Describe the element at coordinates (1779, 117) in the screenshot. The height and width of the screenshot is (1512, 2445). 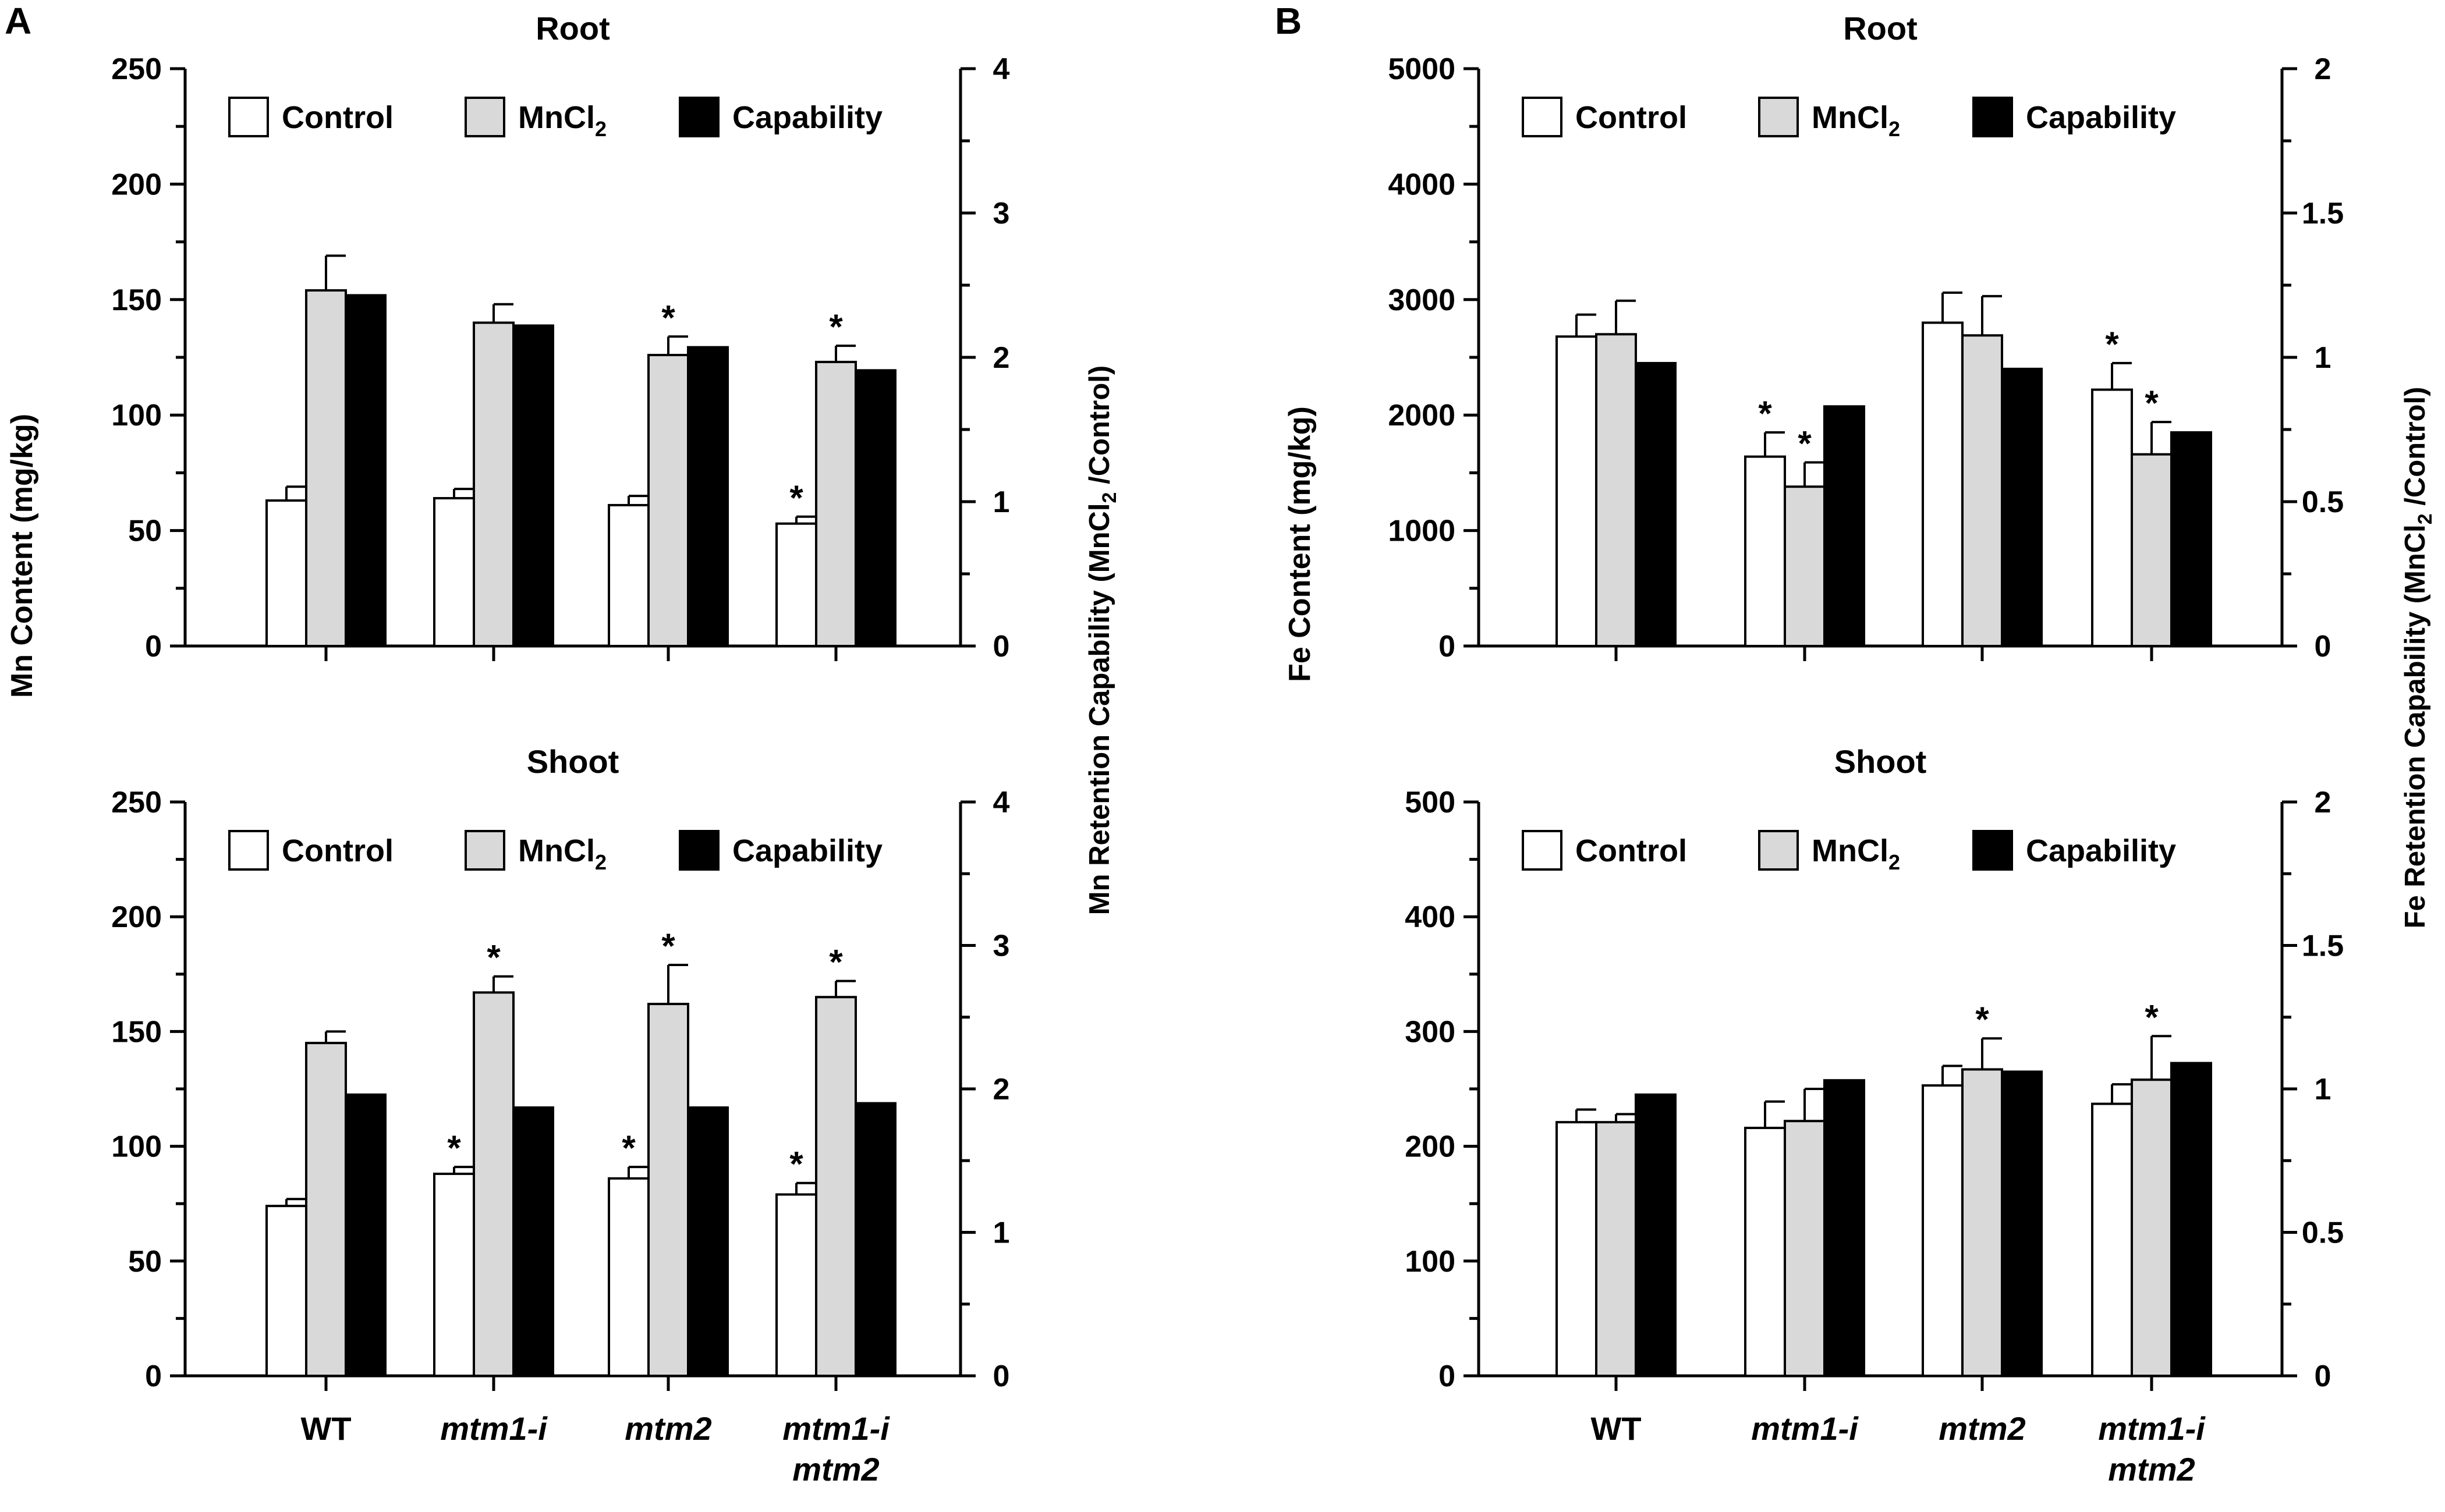
I see `legend-swatch-mncl2-b-root` at that location.